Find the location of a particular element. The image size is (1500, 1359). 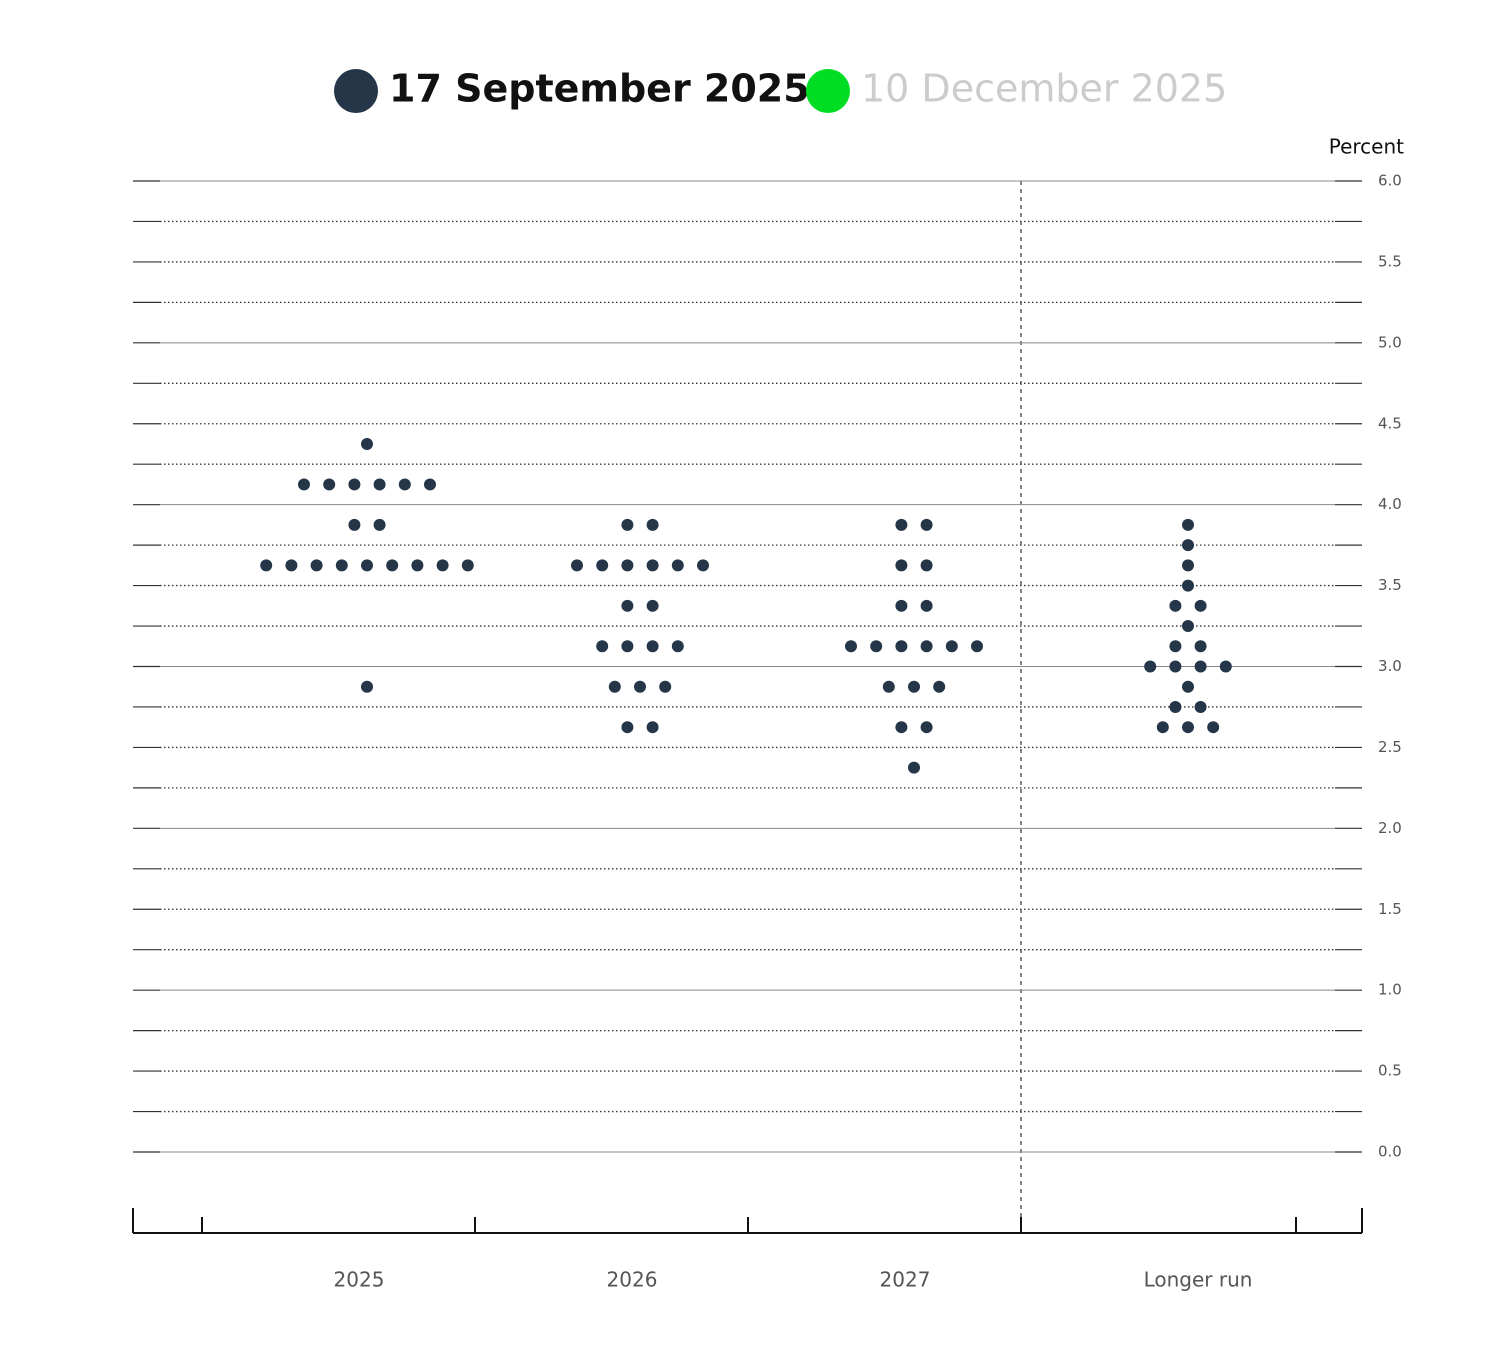

x-tick-label: 2026 is located at coordinates (632, 1280).